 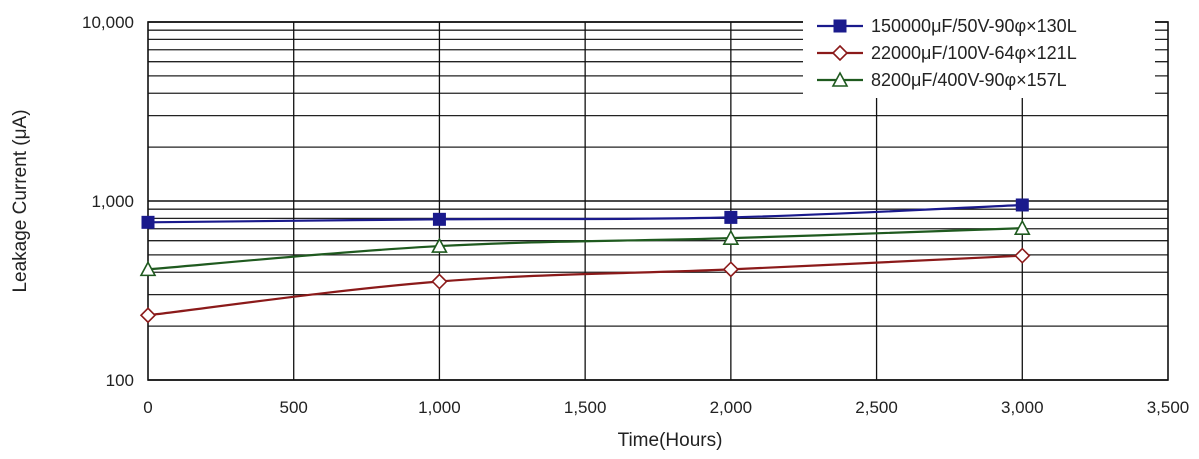 I want to click on x-tick-label: 2,000, so click(x=731, y=407).